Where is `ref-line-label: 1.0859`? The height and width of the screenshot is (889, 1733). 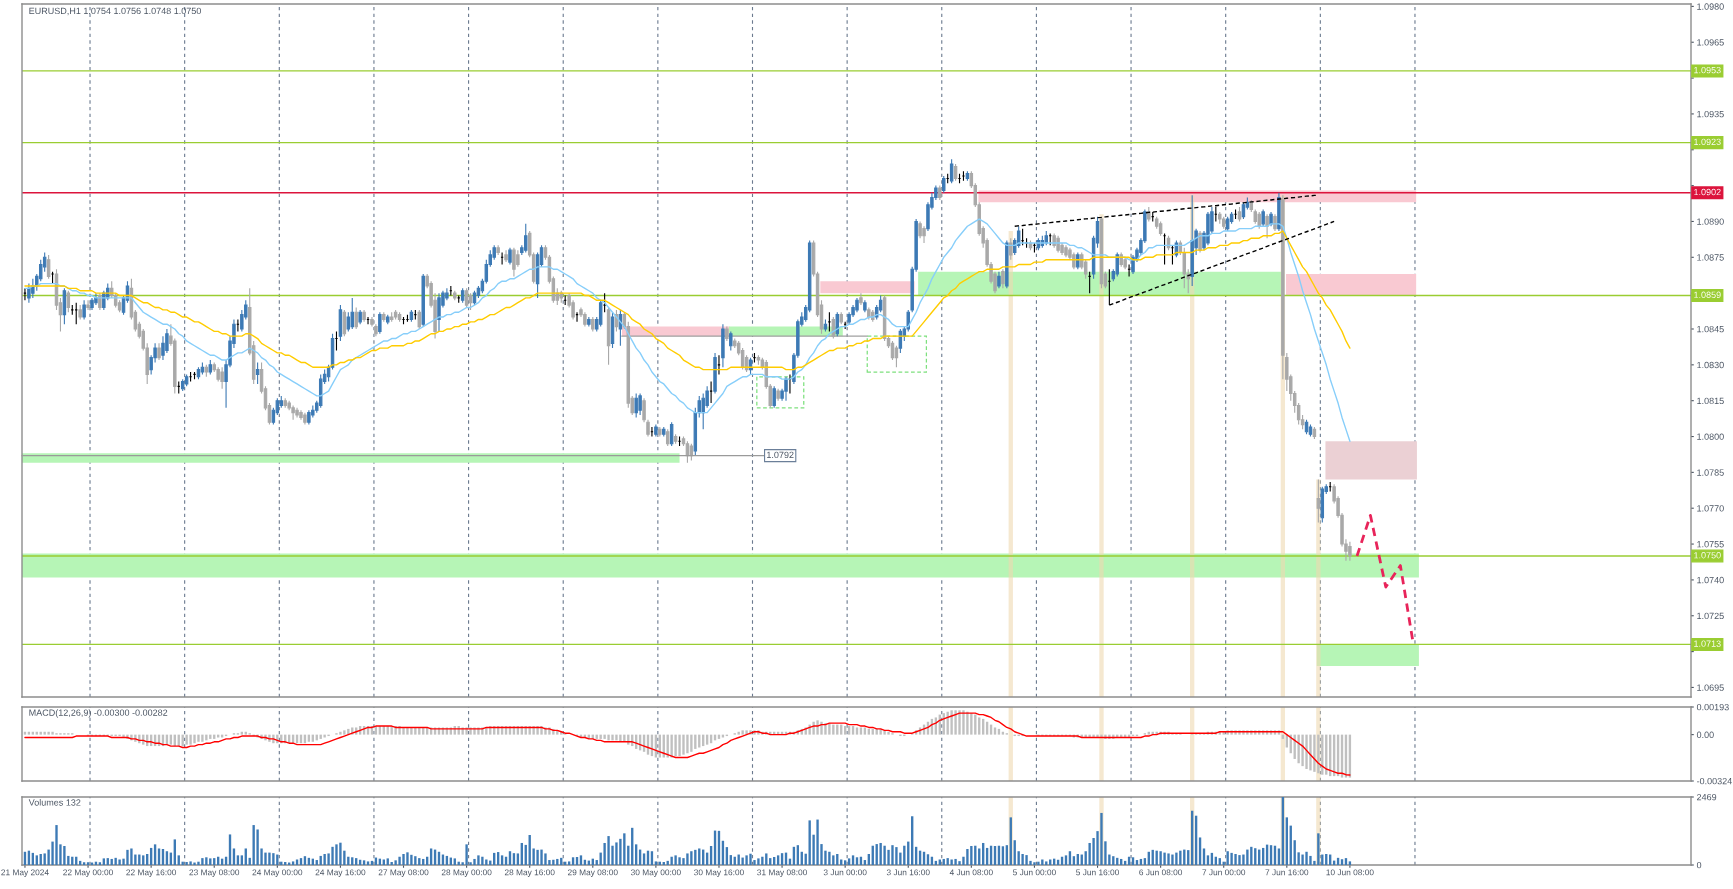
ref-line-label: 1.0859 is located at coordinates (1707, 294).